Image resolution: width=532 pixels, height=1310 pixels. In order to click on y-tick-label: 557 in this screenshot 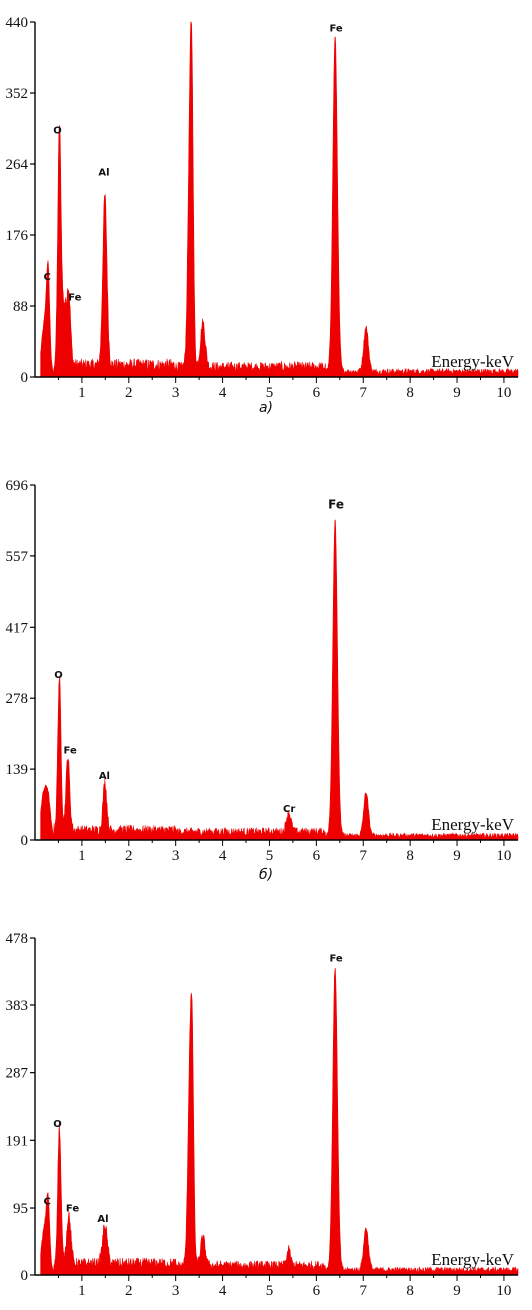, I will do `click(17, 557)`.